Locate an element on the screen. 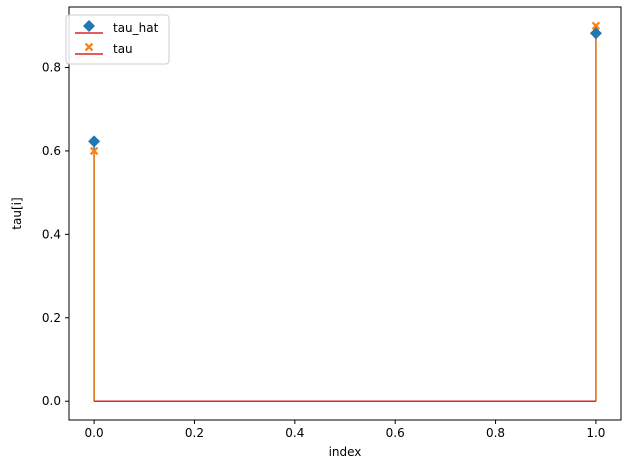 The height and width of the screenshot is (470, 630). y-tick-label: 0.0 is located at coordinates (51, 401).